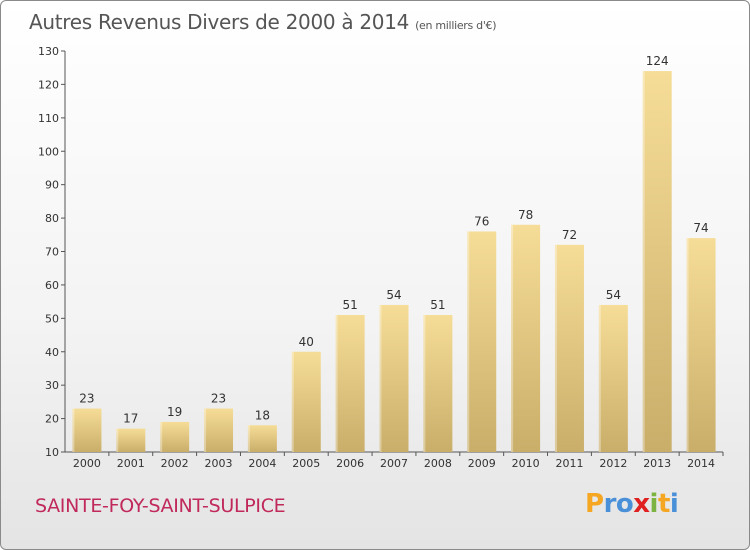 The width and height of the screenshot is (750, 550). What do you see at coordinates (48, 84) in the screenshot?
I see `y-tick-label: 120` at bounding box center [48, 84].